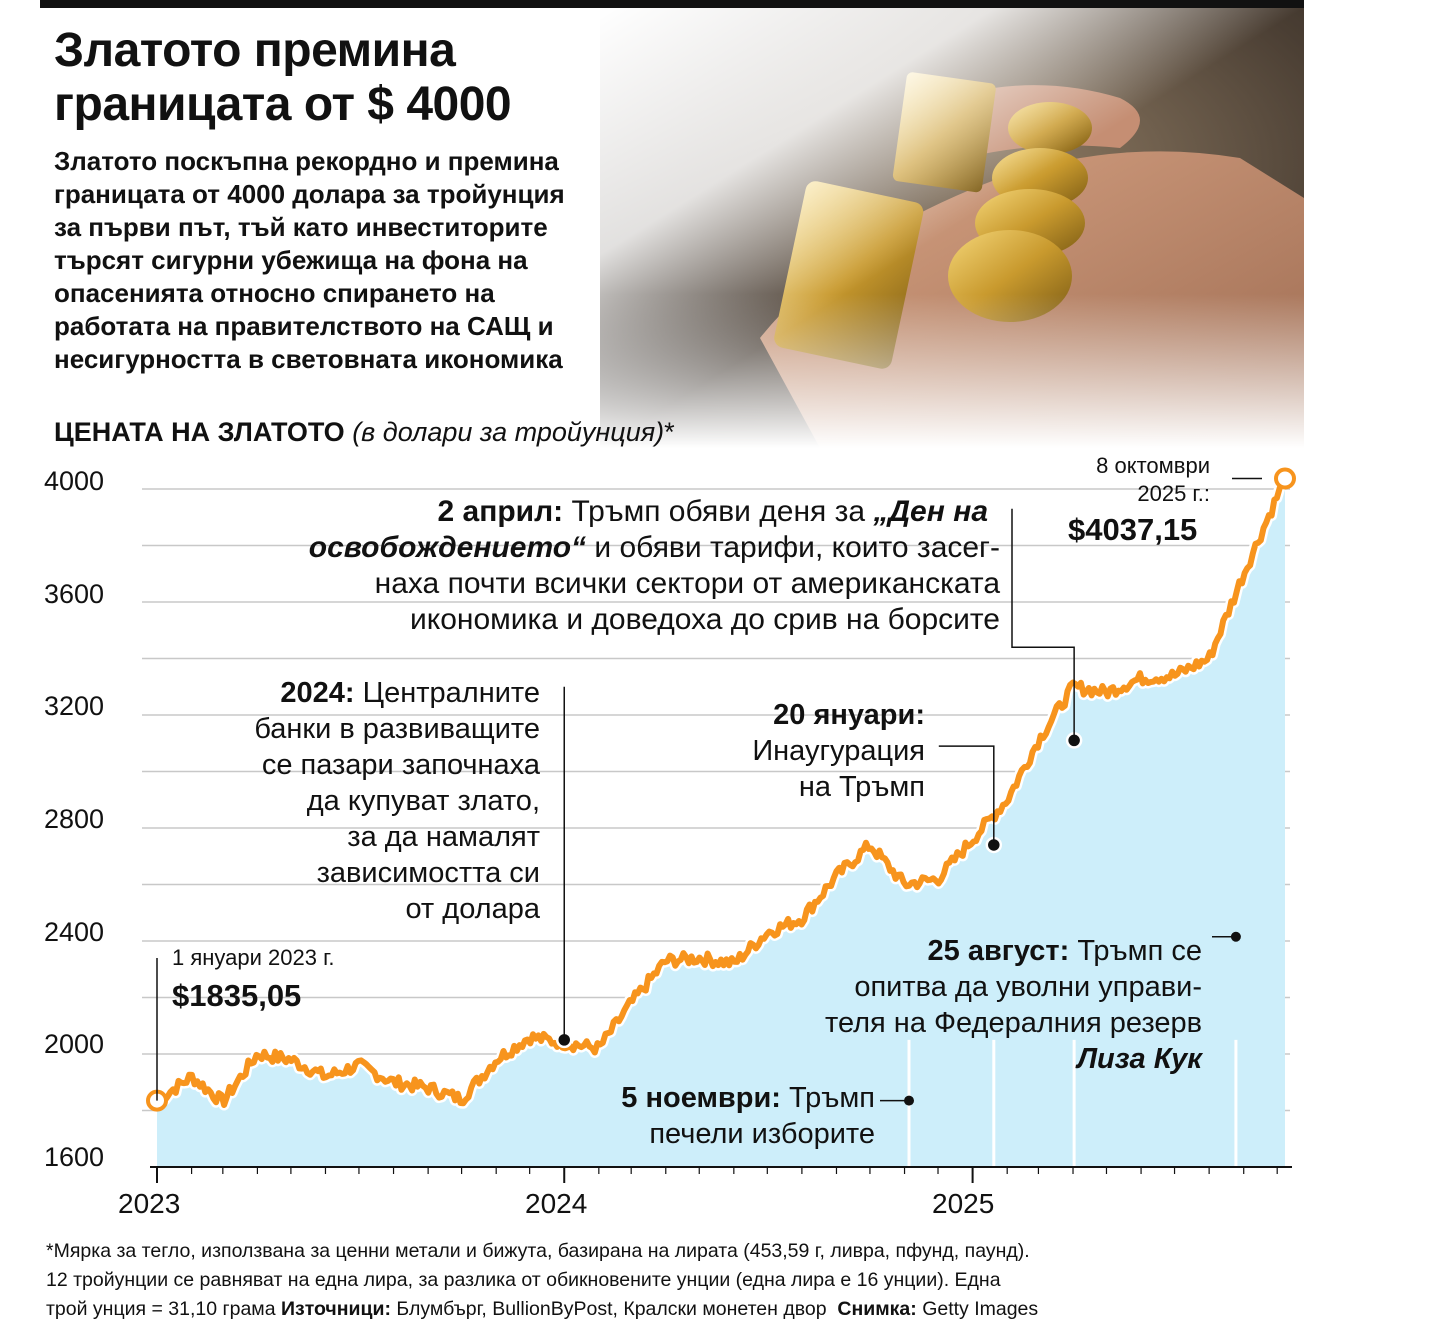 This screenshot has height=1334, width=1441. What do you see at coordinates (966, 795) in the screenshot?
I see `inauguration-leader` at bounding box center [966, 795].